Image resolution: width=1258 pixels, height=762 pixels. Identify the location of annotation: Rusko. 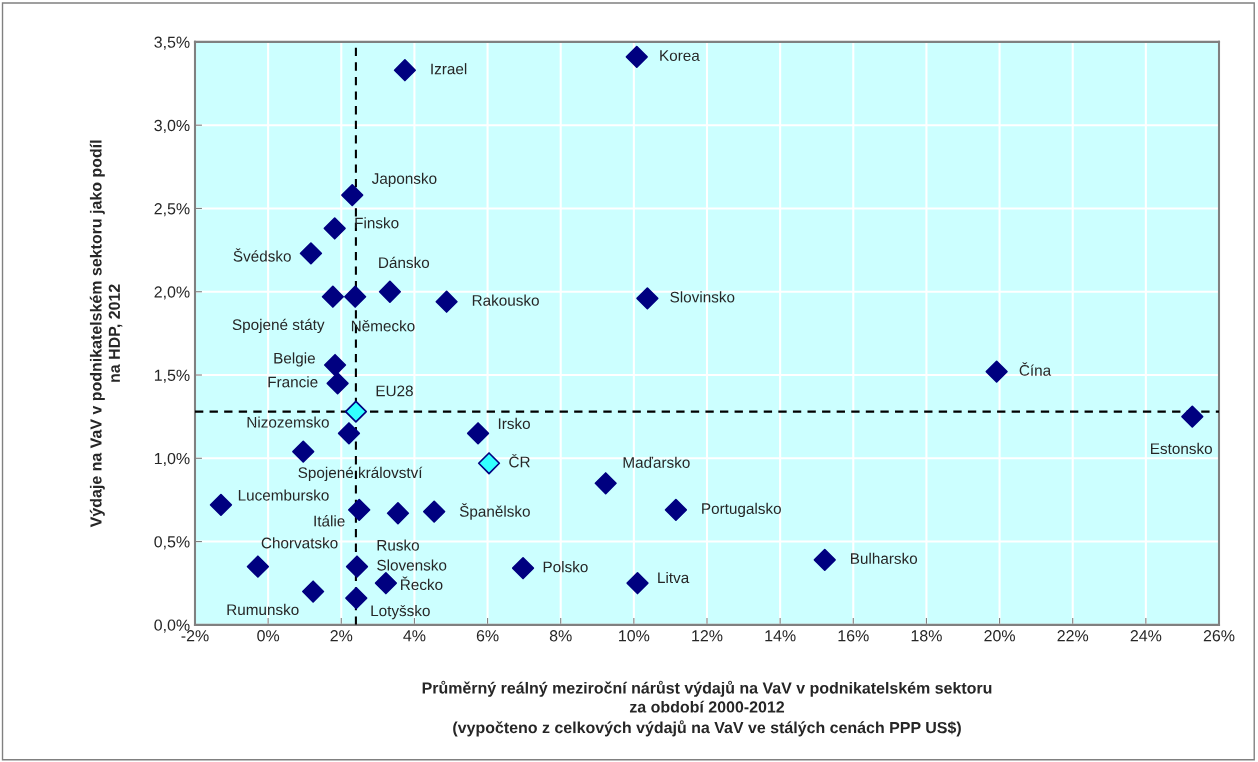
(398, 545).